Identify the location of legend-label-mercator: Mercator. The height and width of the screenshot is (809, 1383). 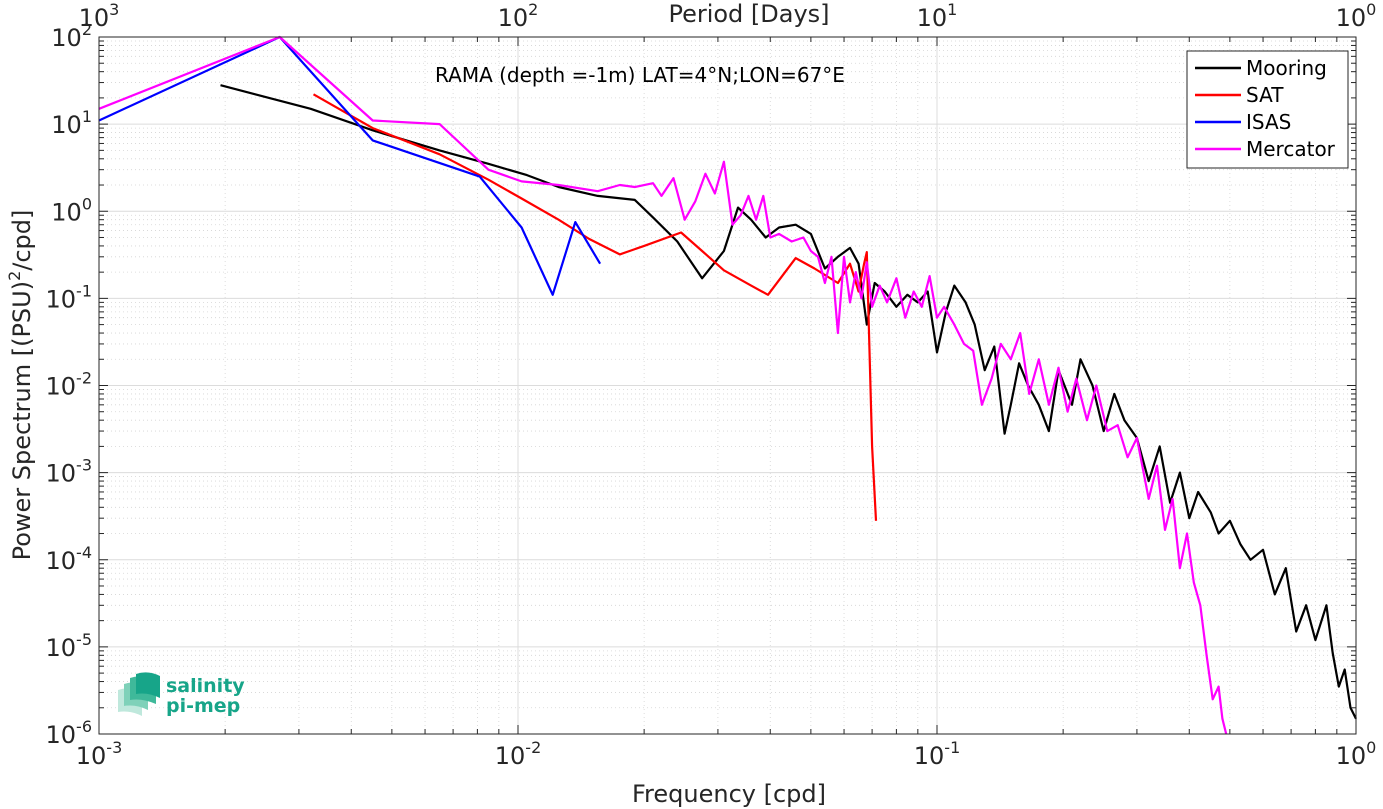
(1291, 149).